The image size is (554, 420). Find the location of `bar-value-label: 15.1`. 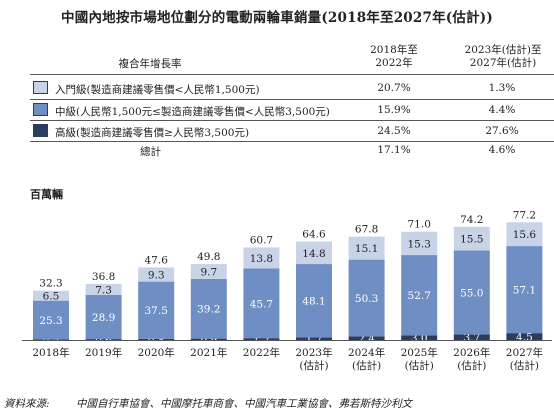

bar-value-label: 15.1 is located at coordinates (366, 249).